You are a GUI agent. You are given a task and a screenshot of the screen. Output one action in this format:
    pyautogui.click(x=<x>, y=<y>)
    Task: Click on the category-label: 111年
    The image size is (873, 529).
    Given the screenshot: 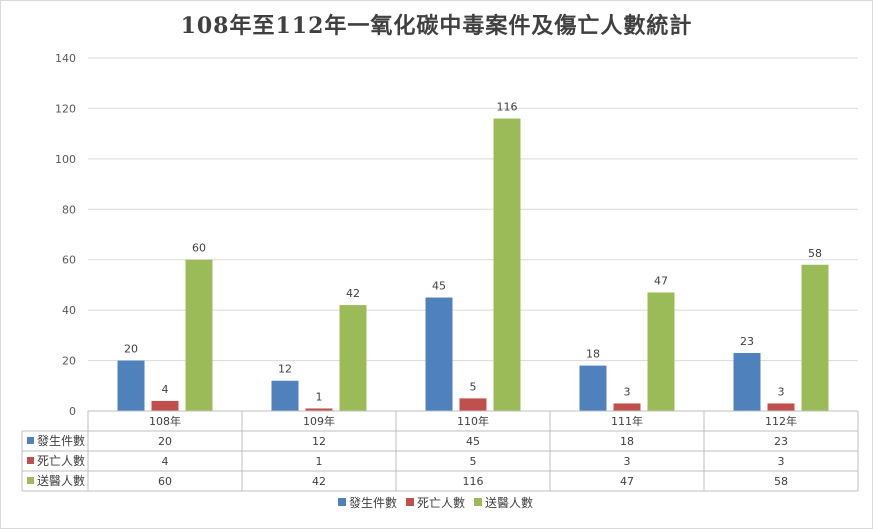 What is the action you would take?
    pyautogui.click(x=627, y=421)
    